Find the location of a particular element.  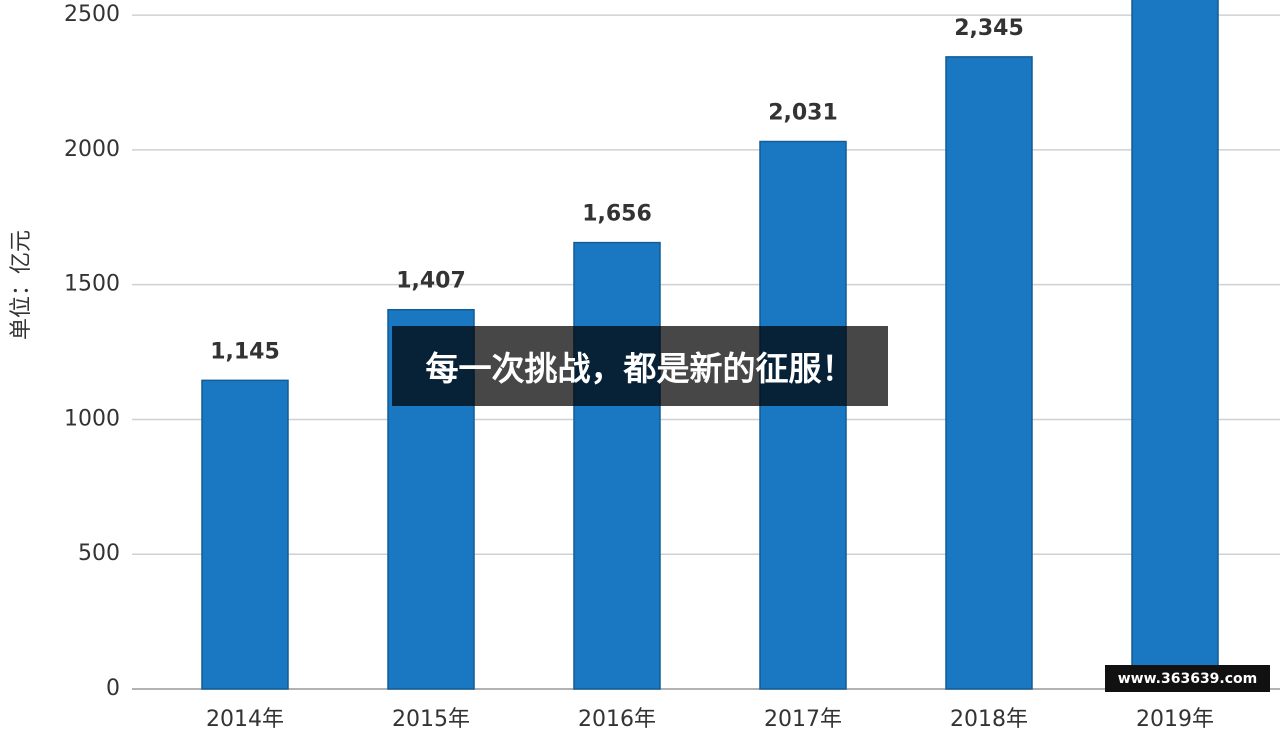

x-tick-label: 2019年 is located at coordinates (1175, 719).